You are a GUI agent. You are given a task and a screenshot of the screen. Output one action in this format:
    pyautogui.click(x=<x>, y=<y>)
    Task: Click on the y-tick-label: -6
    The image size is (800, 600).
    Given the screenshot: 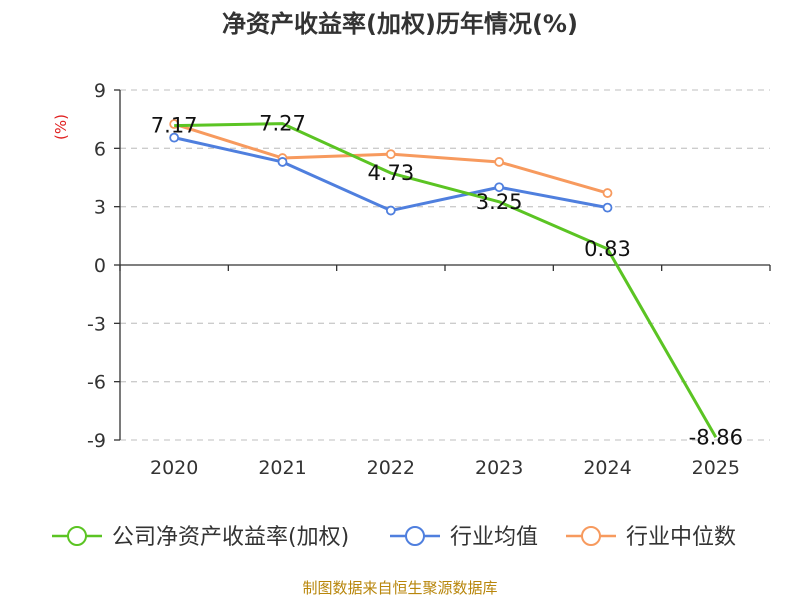 What is the action you would take?
    pyautogui.click(x=96, y=383)
    